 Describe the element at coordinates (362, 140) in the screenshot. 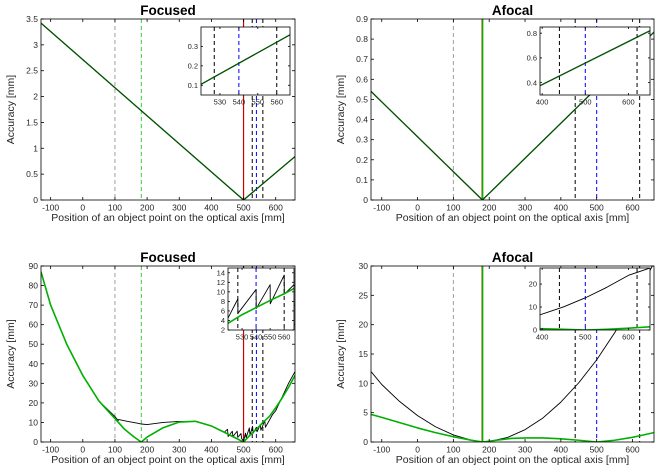

I see `chart-top-right-ytick-label-3: 0.3` at that location.